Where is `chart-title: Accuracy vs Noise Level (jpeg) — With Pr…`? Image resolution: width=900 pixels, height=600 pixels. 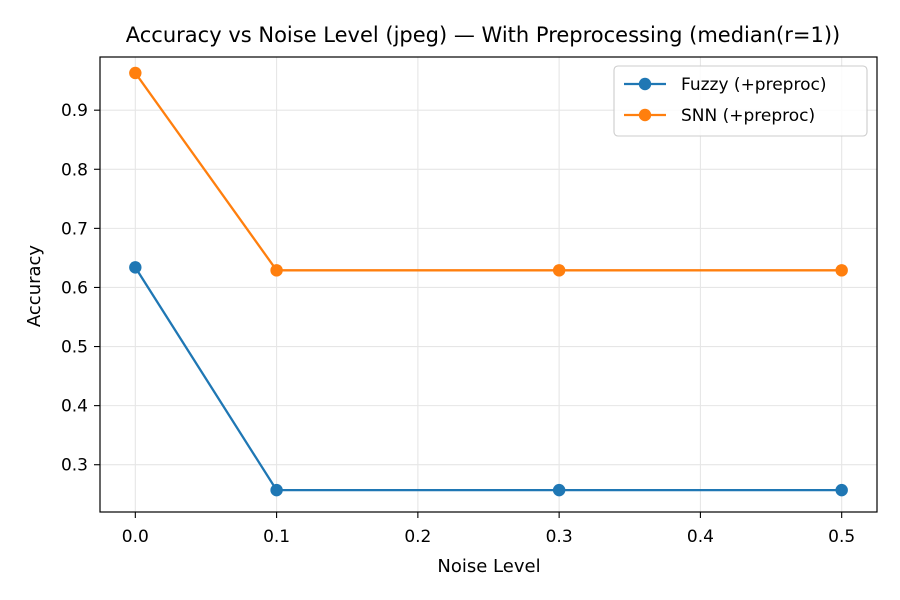
chart-title: Accuracy vs Noise Level (jpeg) — With Pr… is located at coordinates (483, 35).